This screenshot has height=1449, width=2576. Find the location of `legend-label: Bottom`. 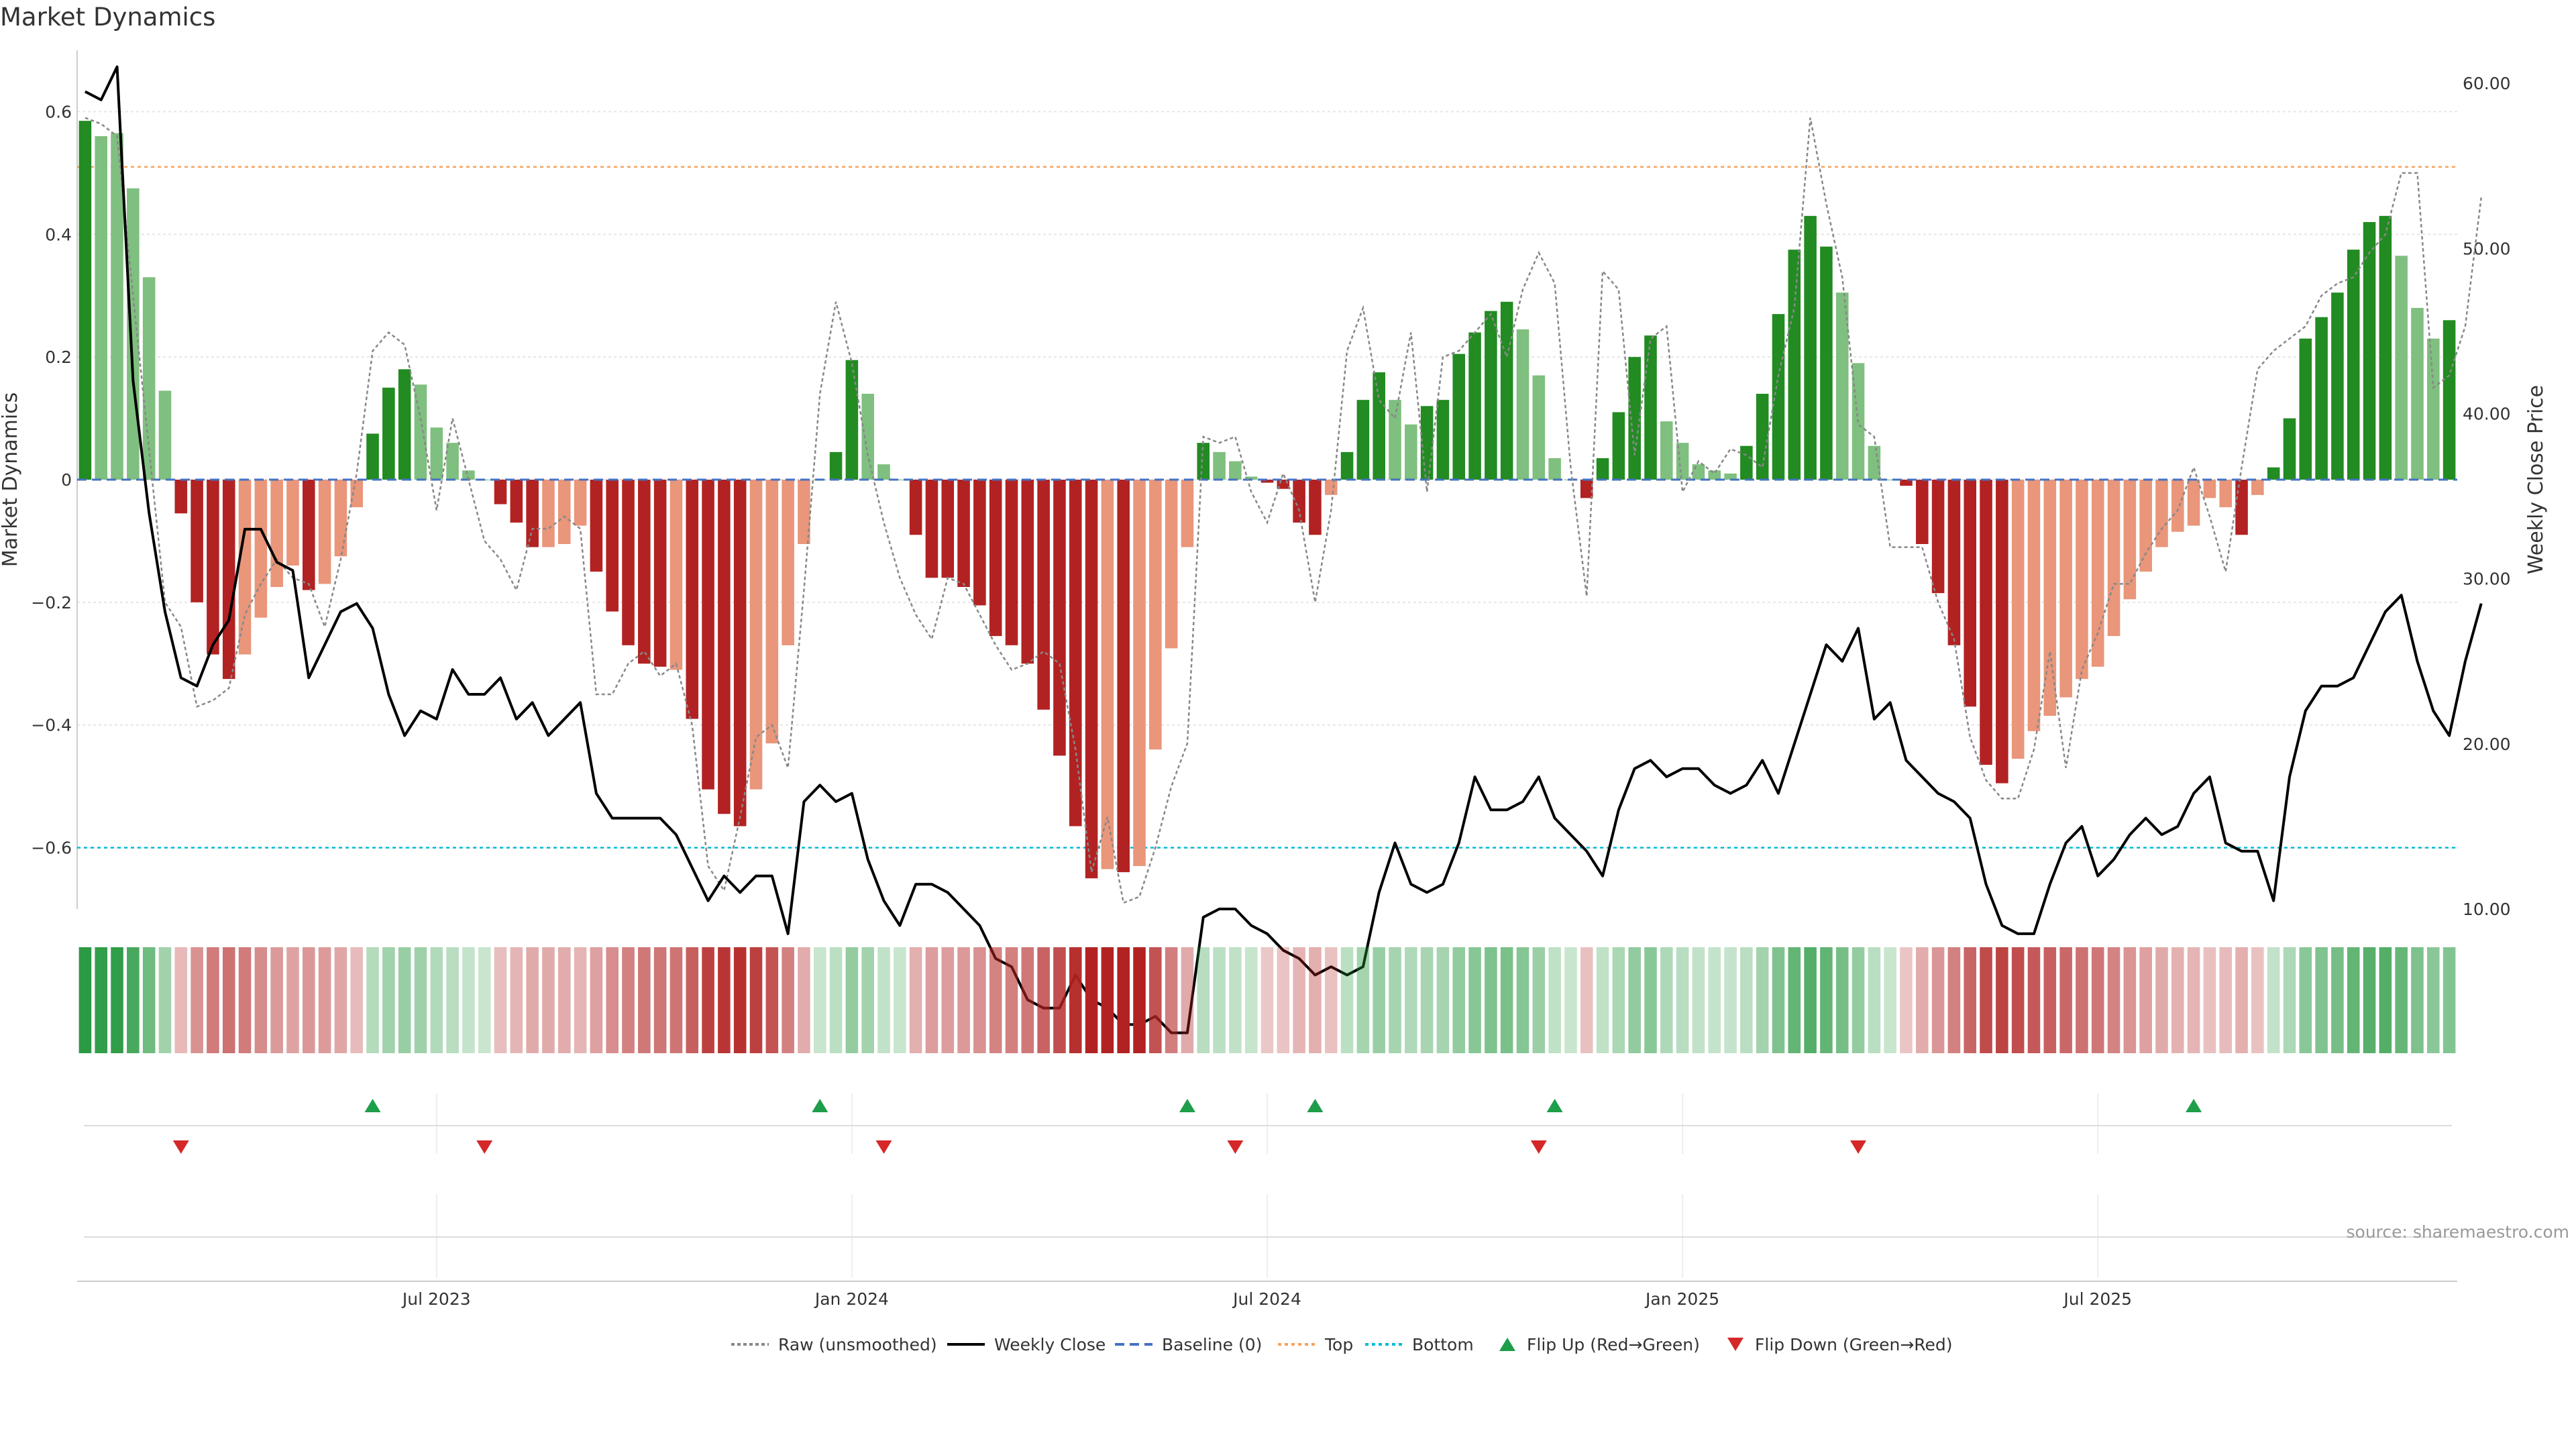

legend-label: Bottom is located at coordinates (1443, 1344).